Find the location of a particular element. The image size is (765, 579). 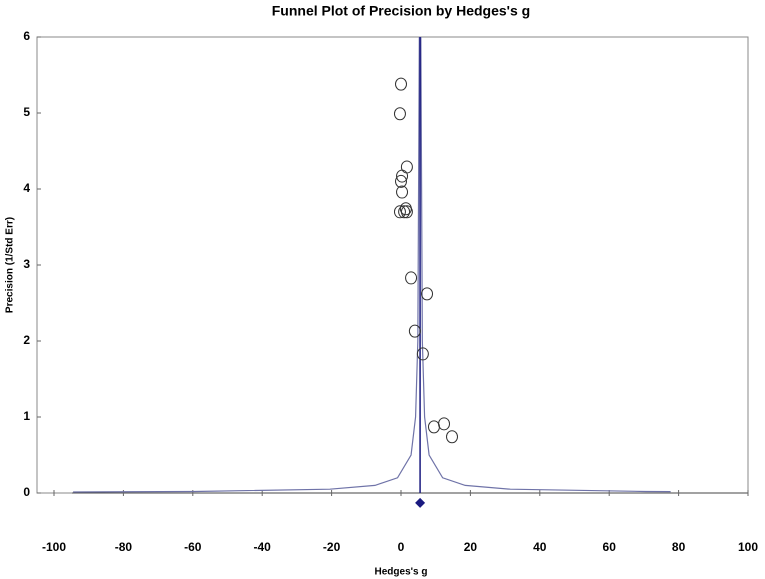

y-tick-label: 2 is located at coordinates (26, 340).